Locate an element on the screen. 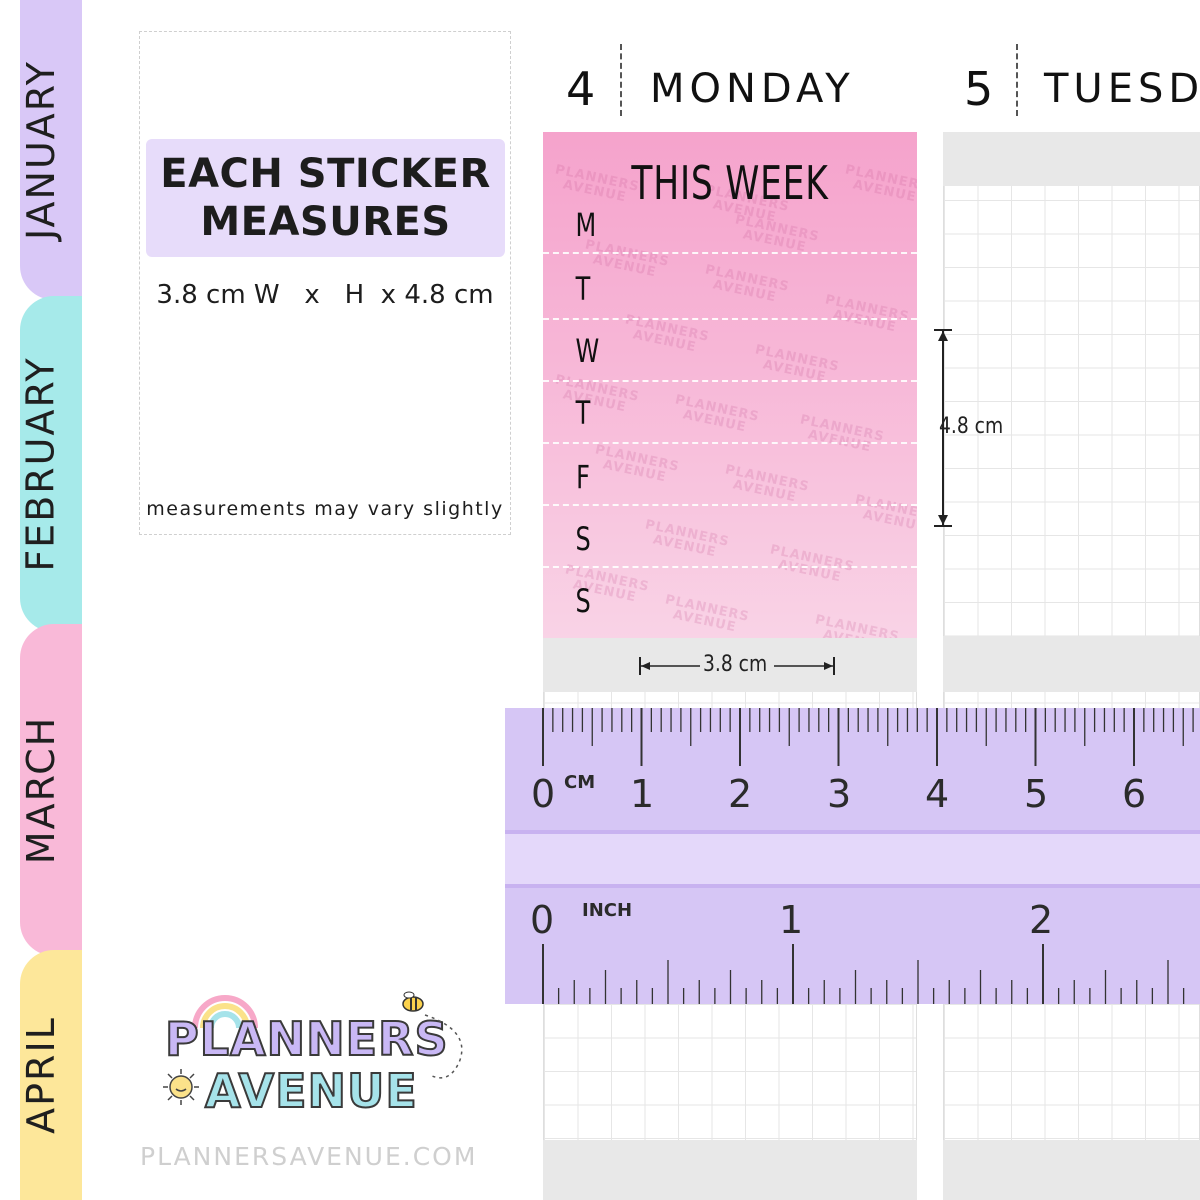 The width and height of the screenshot is (1200, 1200). month-tab-label: JANUARY is located at coordinates (41, 150).